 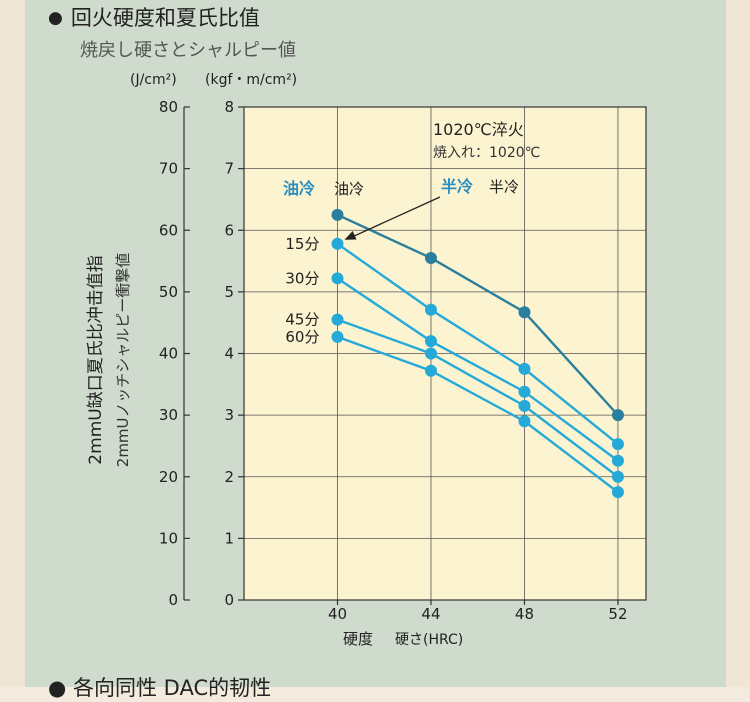 I want to click on legend-half-jp: 半冷, so click(x=504, y=187).